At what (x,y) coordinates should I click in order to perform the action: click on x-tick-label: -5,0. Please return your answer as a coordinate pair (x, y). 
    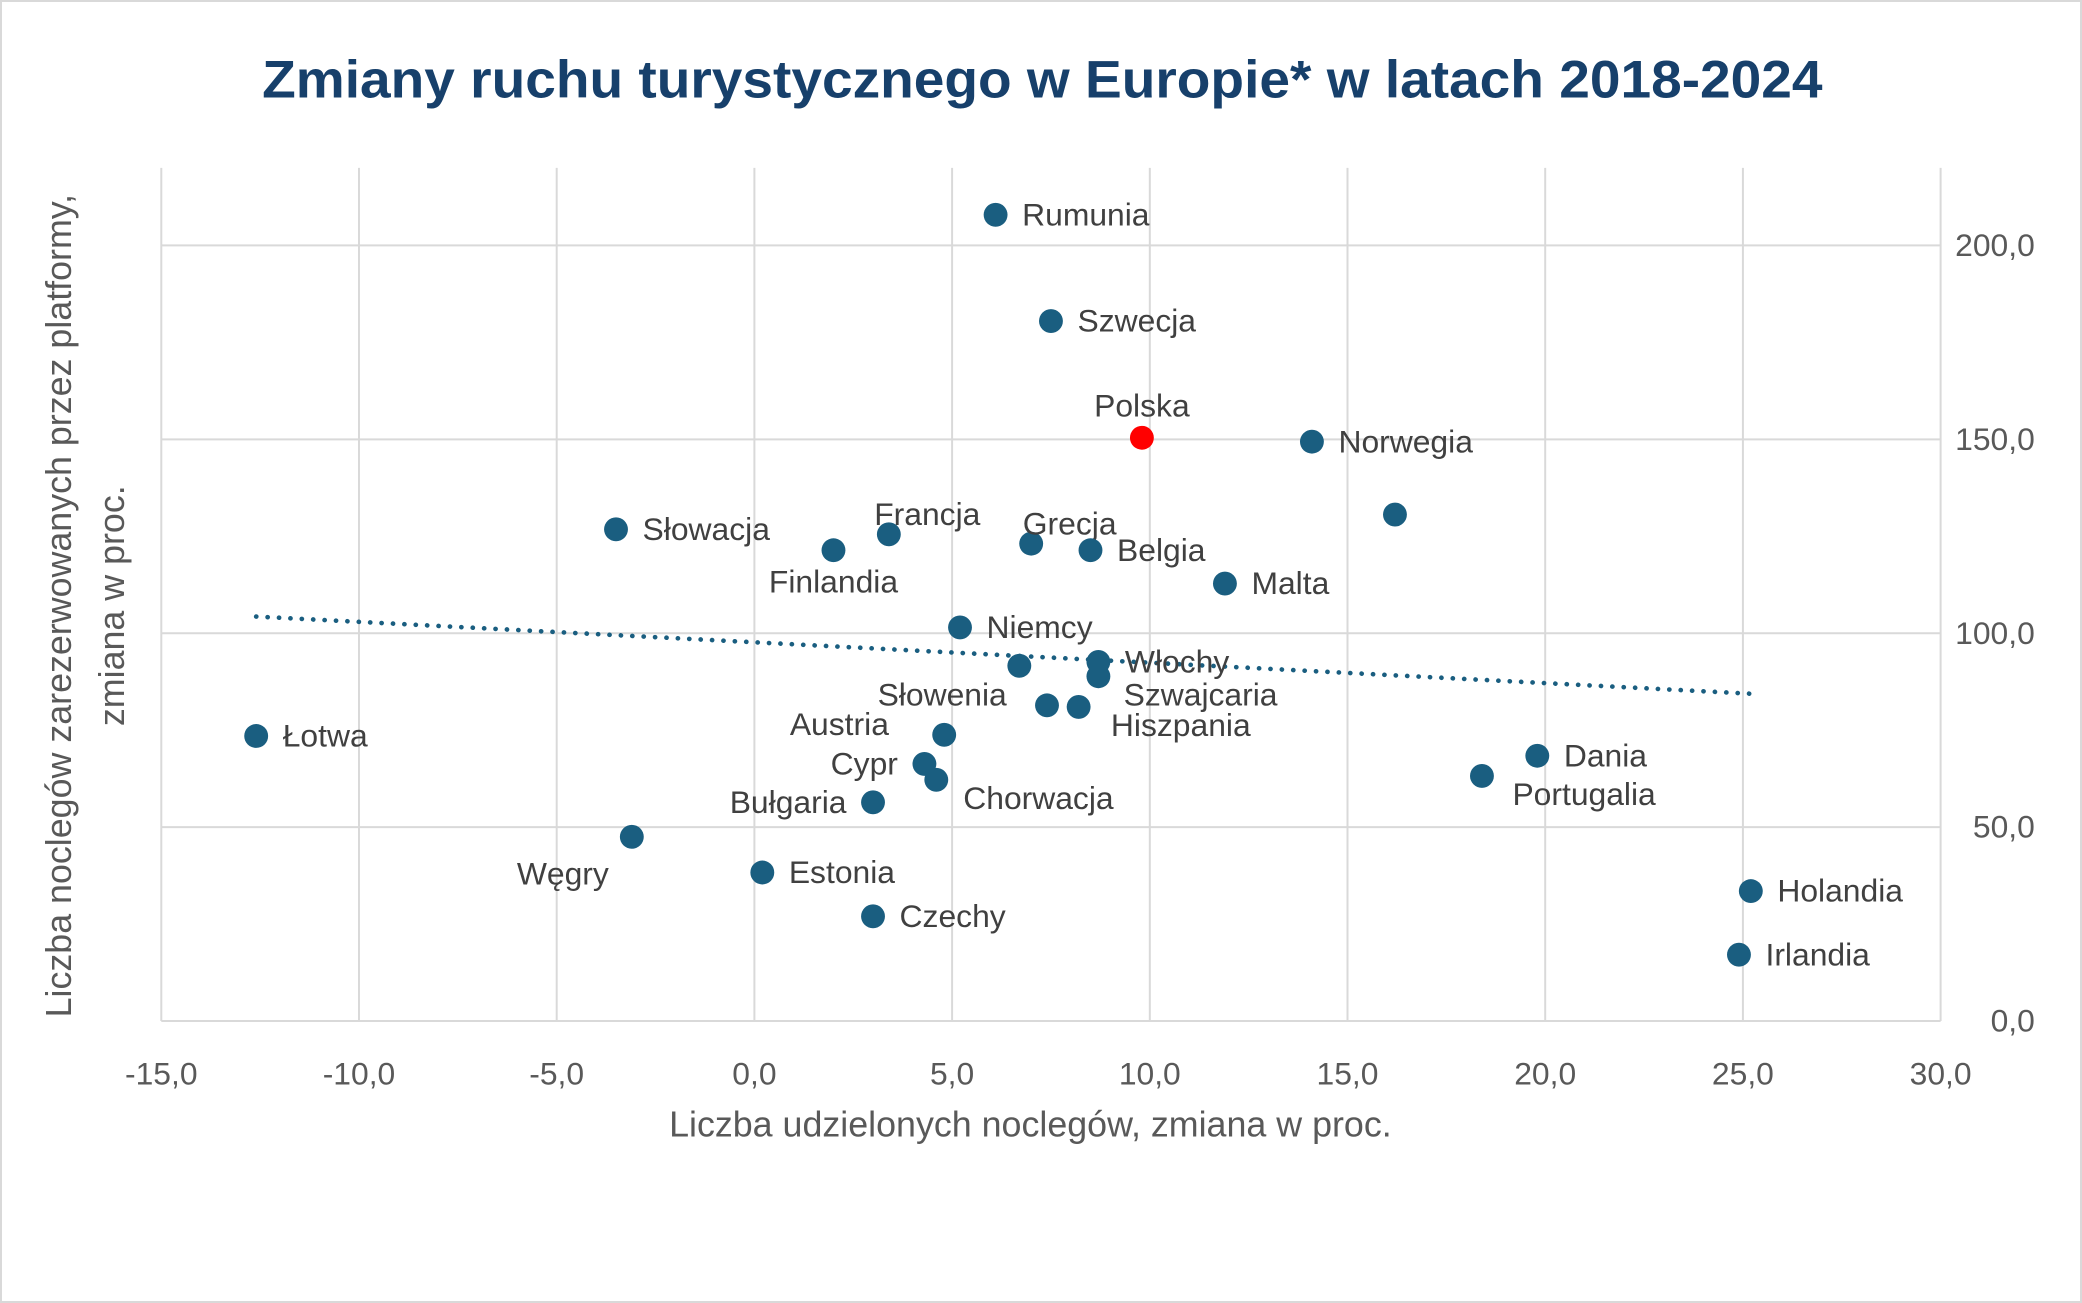
    Looking at the image, I should click on (556, 1074).